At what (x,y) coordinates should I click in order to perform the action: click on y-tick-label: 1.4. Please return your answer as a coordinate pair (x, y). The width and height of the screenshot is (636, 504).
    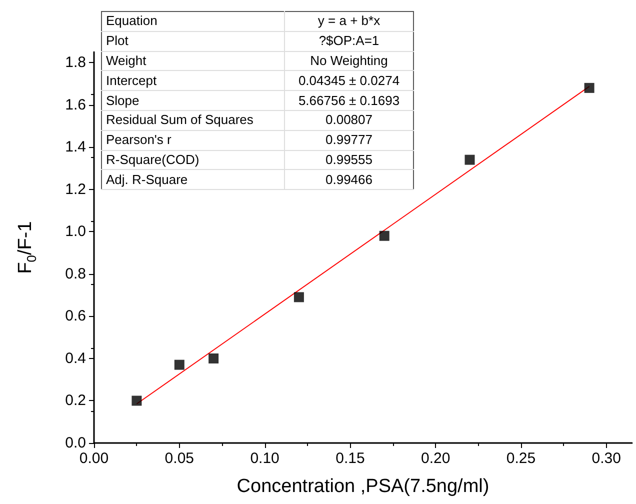
    Looking at the image, I should click on (75, 147).